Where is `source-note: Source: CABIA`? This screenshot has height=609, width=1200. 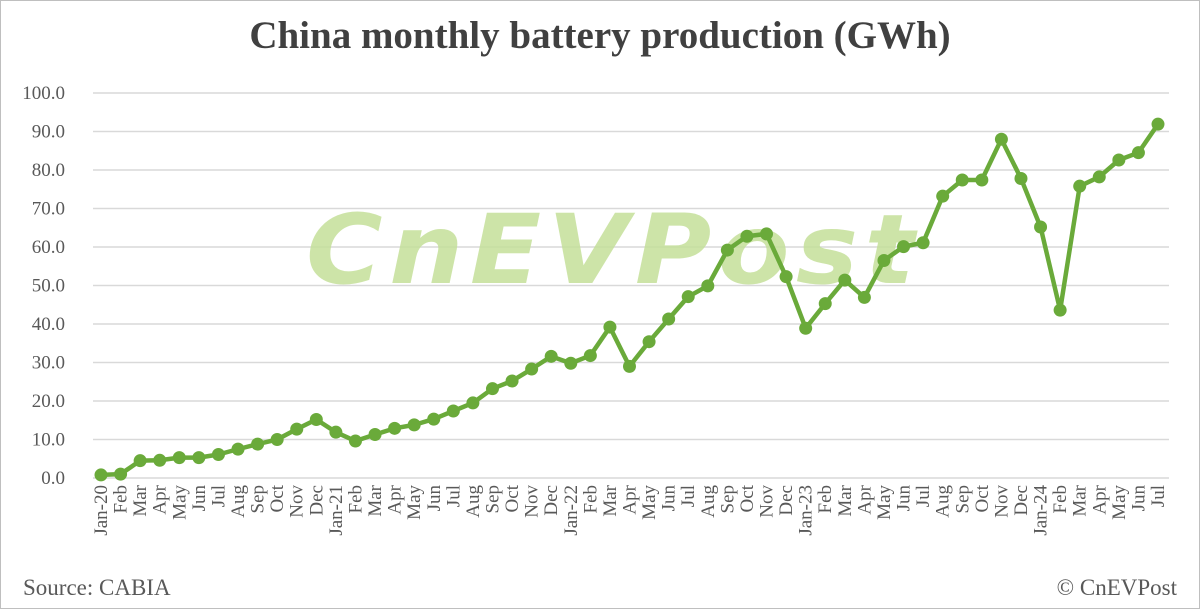 source-note: Source: CABIA is located at coordinates (97, 587).